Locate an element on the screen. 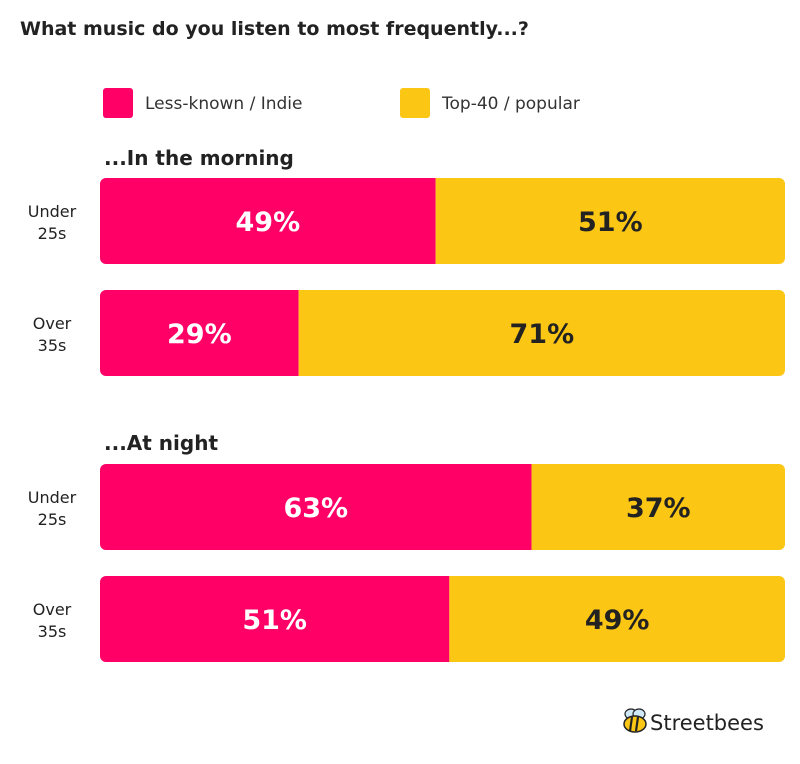 The width and height of the screenshot is (800, 764). legend-swatch-indie is located at coordinates (118, 103).